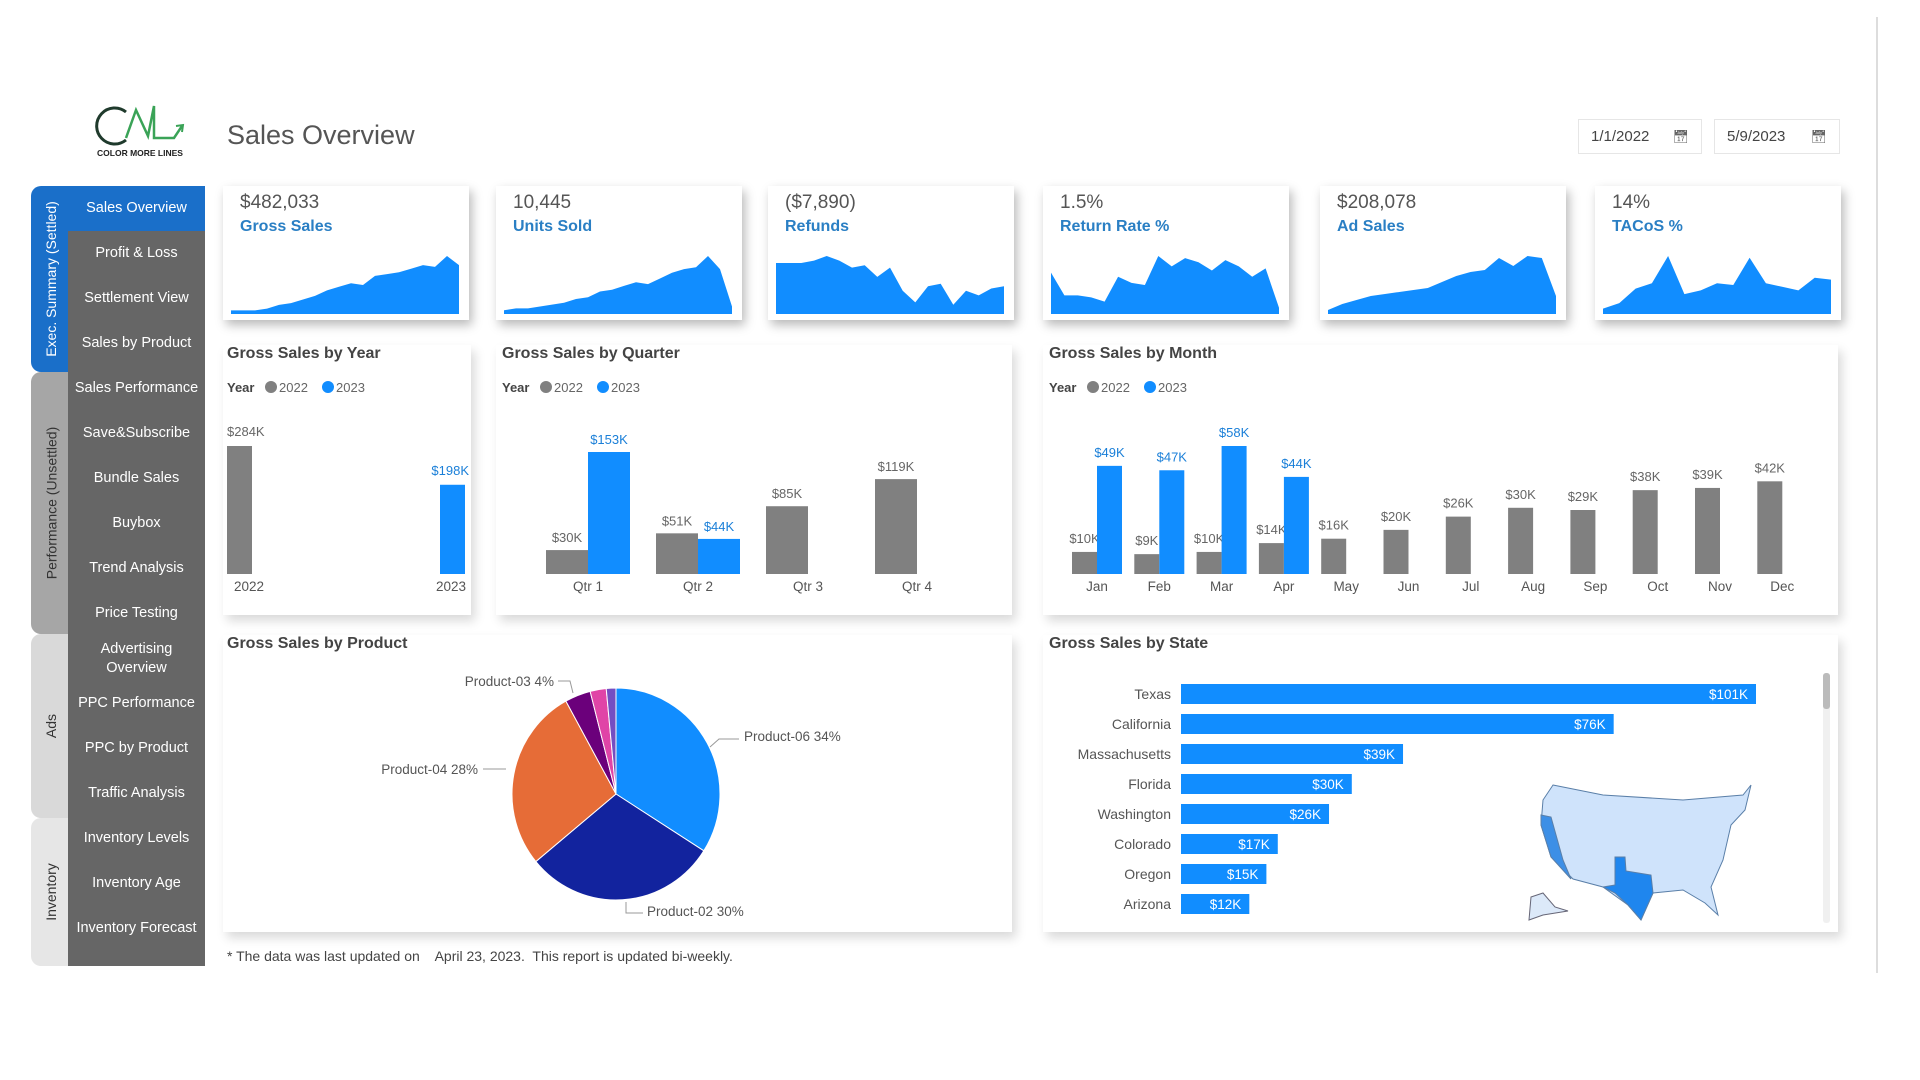 The height and width of the screenshot is (1080, 1920). Describe the element at coordinates (136, 343) in the screenshot. I see `sidebar-item-sales-by-product: Sales by Product` at that location.